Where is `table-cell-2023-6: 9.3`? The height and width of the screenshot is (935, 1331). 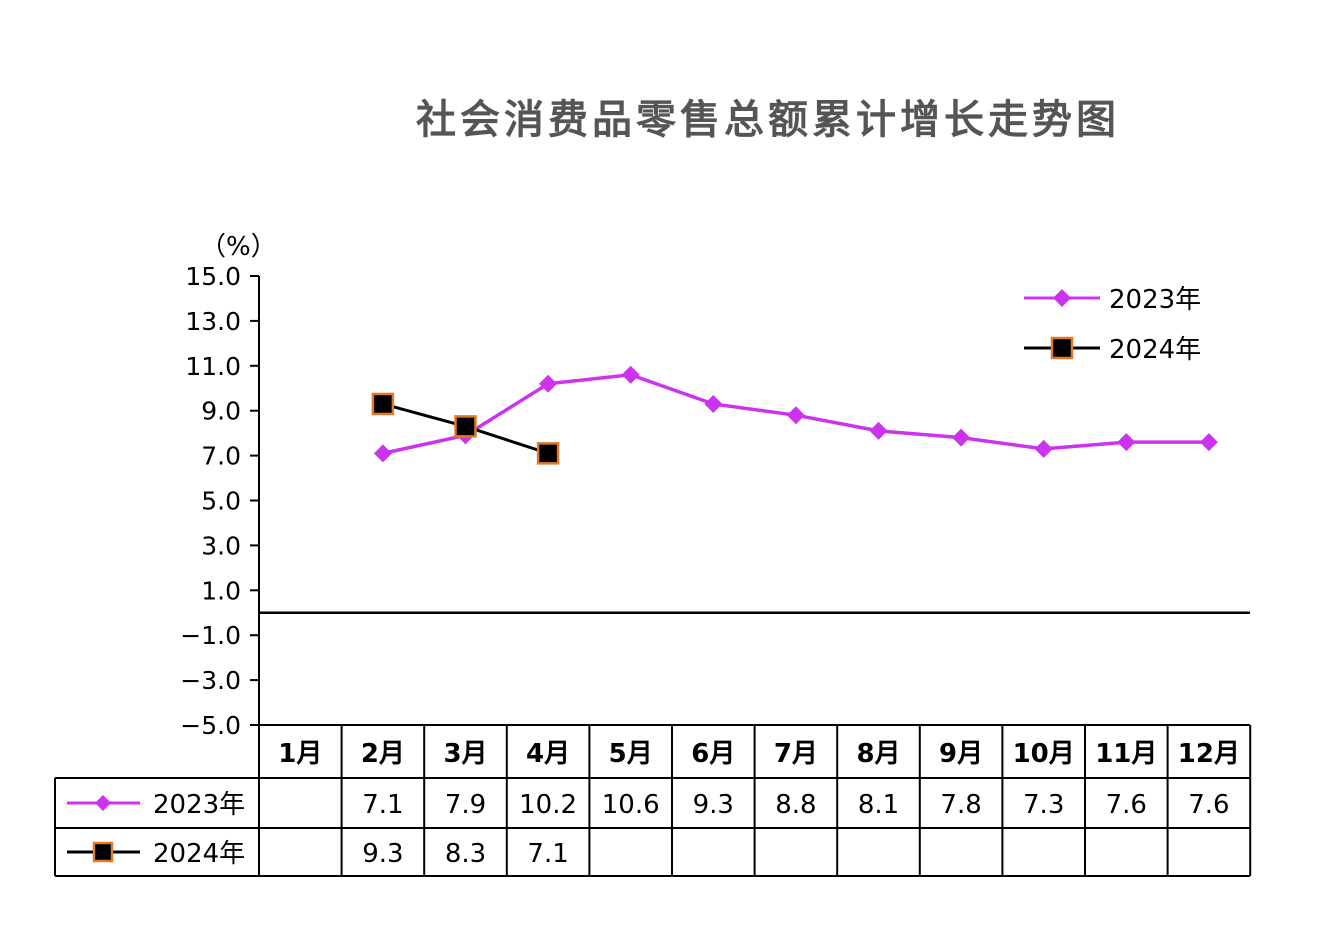 table-cell-2023-6: 9.3 is located at coordinates (713, 805).